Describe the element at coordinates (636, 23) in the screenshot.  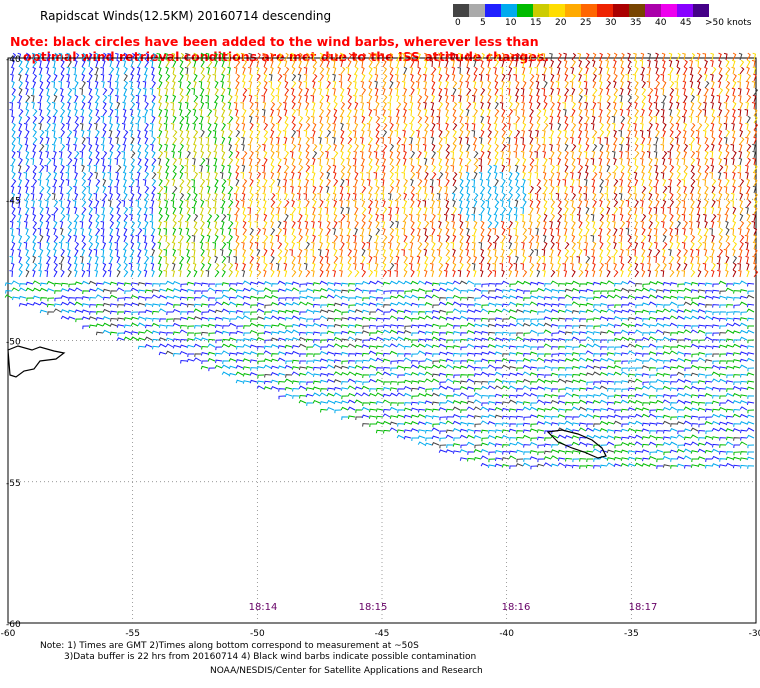
I see `legend-label: 35` at that location.